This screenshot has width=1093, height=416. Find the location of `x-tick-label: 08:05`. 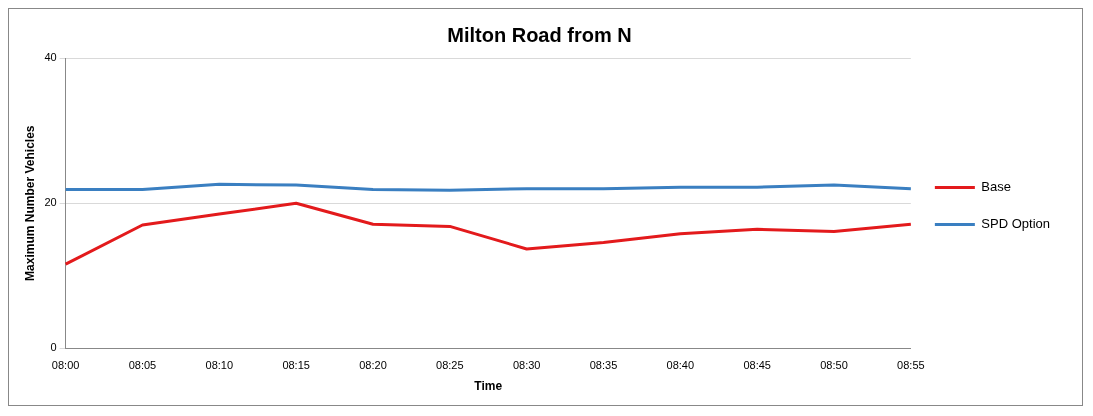

x-tick-label: 08:05 is located at coordinates (142, 365).